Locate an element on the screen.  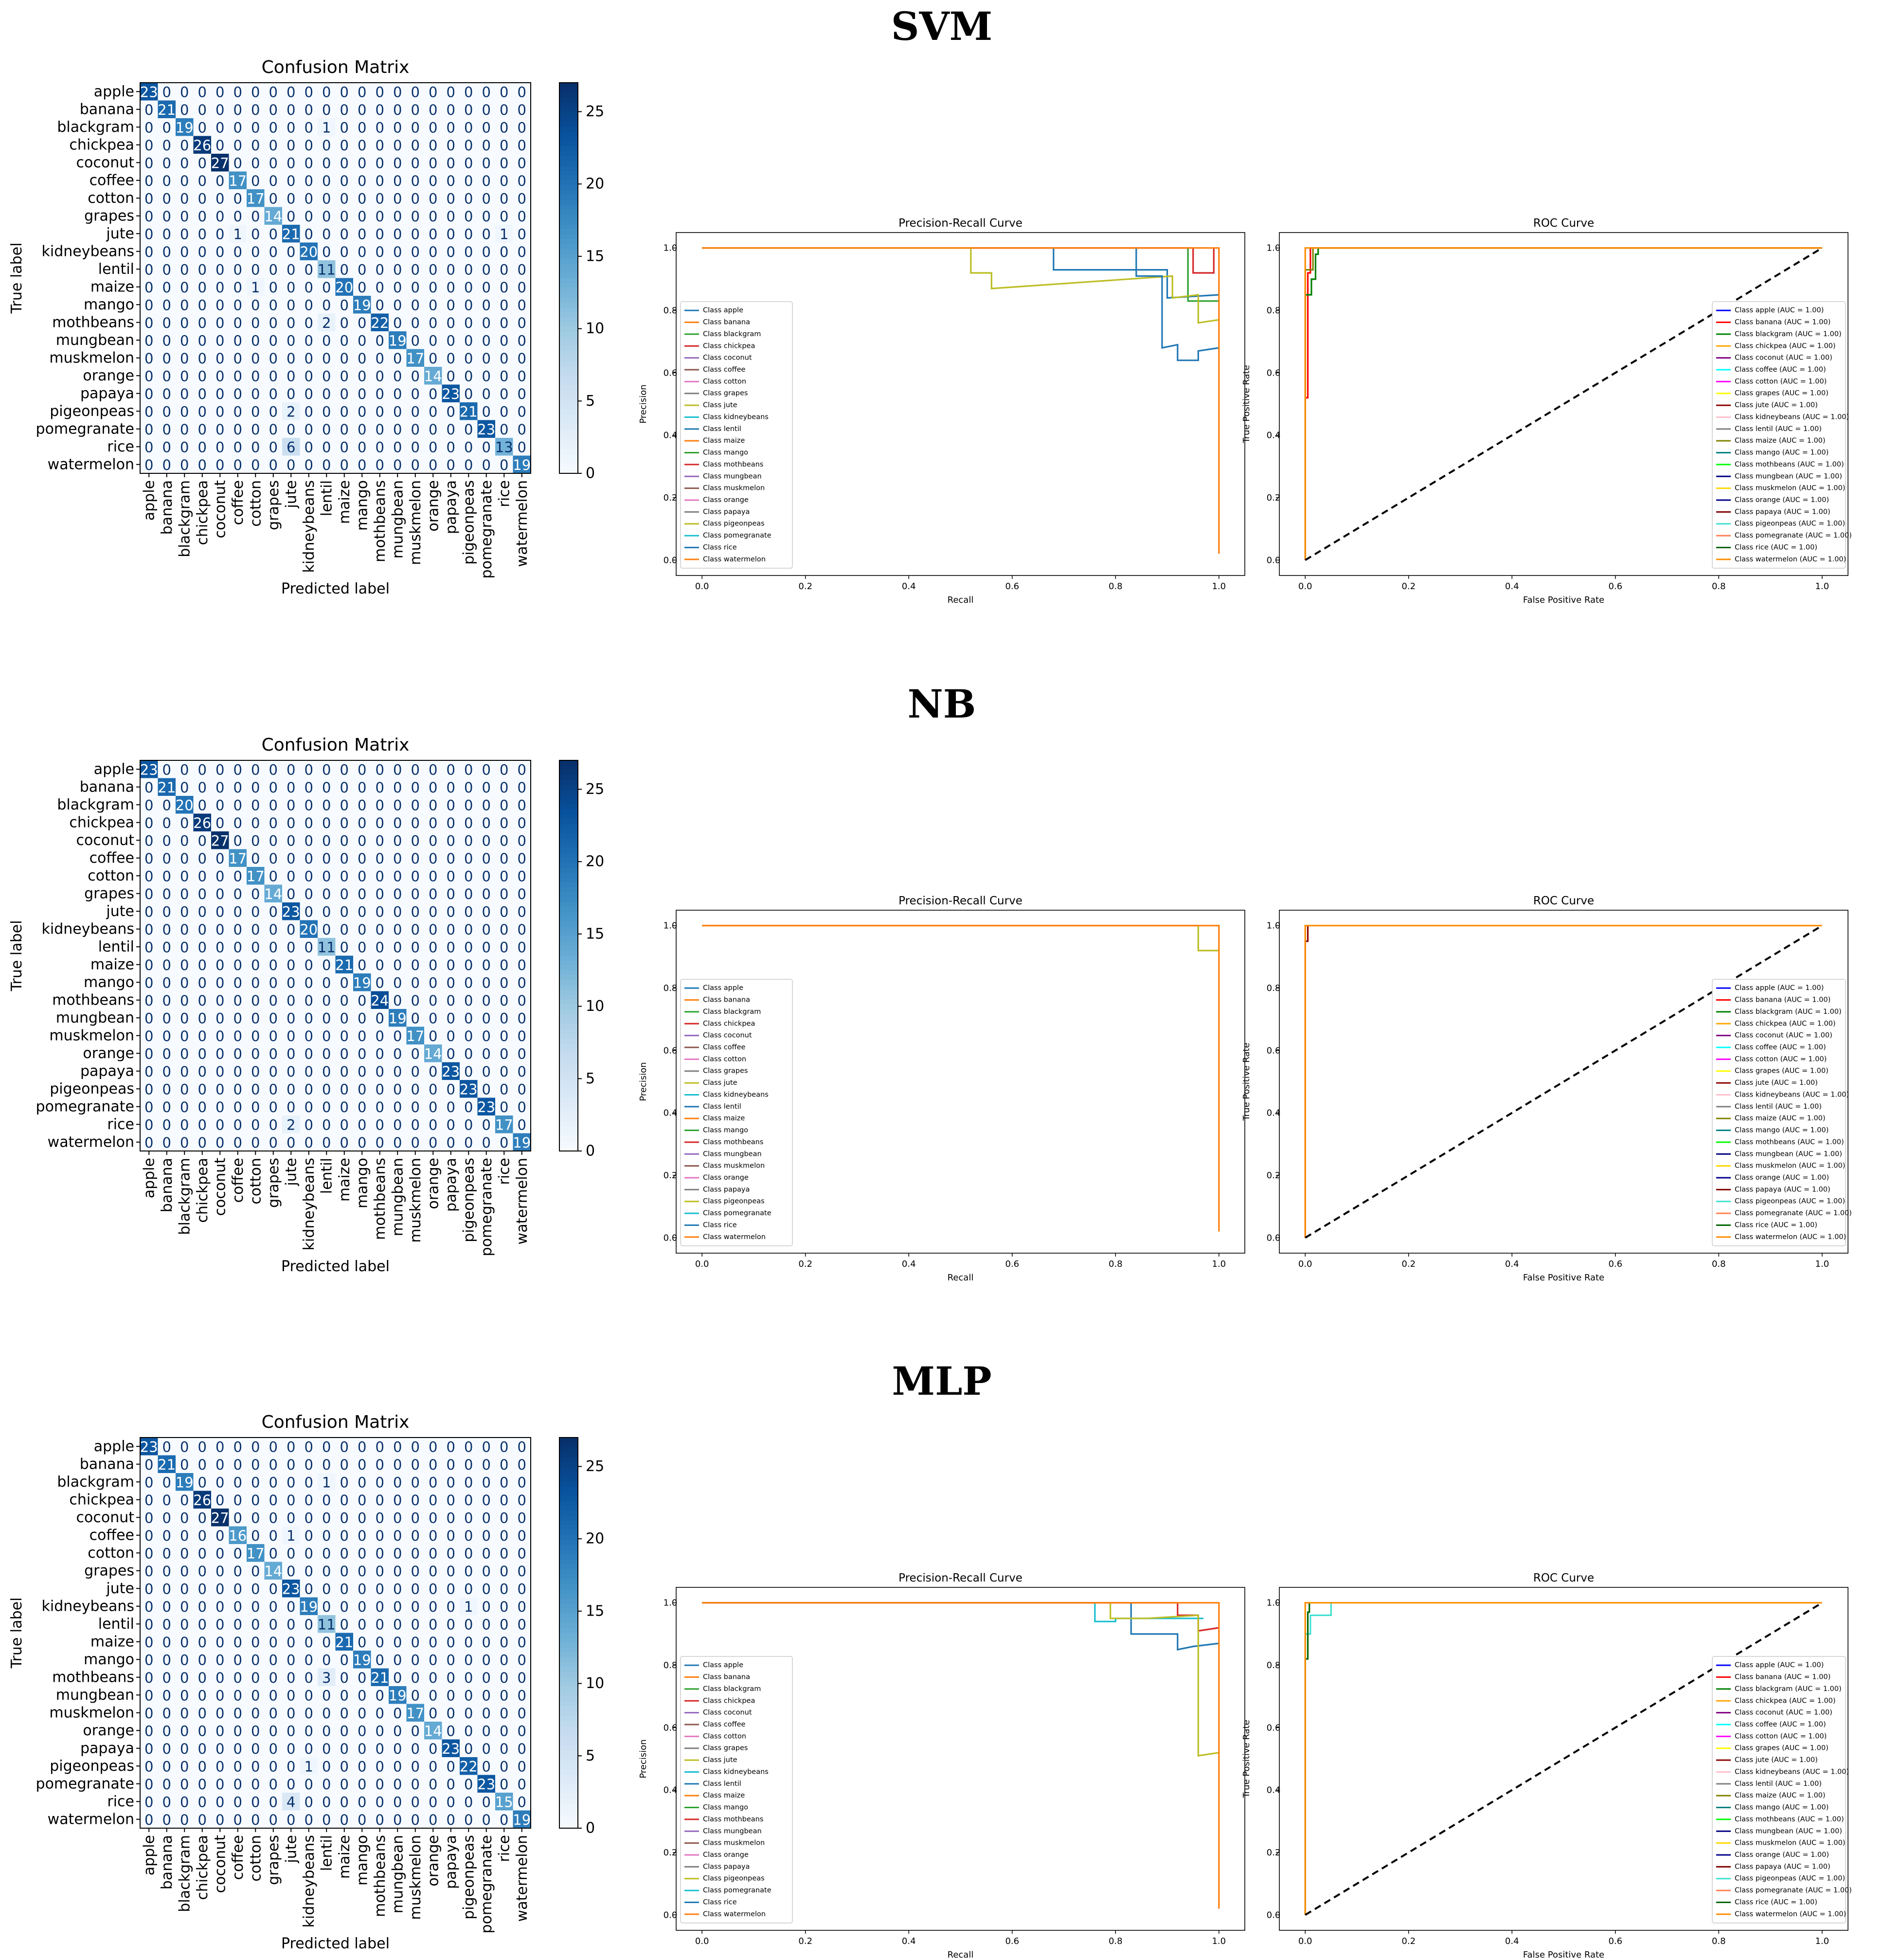
matrix-cell-value: 21 is located at coordinates (167, 110).